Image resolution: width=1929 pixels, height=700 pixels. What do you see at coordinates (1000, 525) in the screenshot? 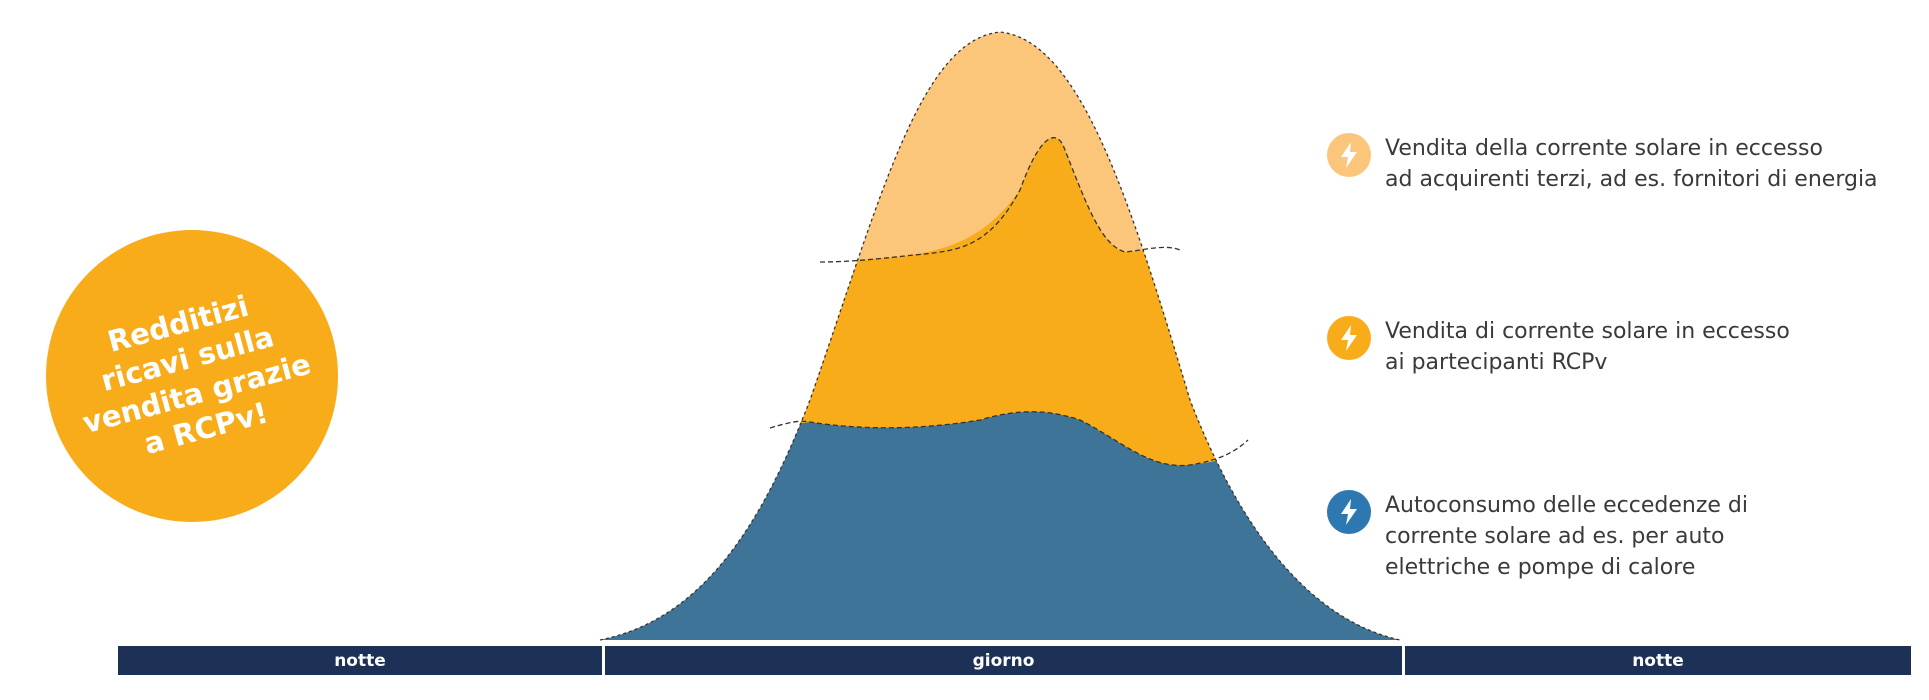
I see `area-self-consumption` at bounding box center [1000, 525].